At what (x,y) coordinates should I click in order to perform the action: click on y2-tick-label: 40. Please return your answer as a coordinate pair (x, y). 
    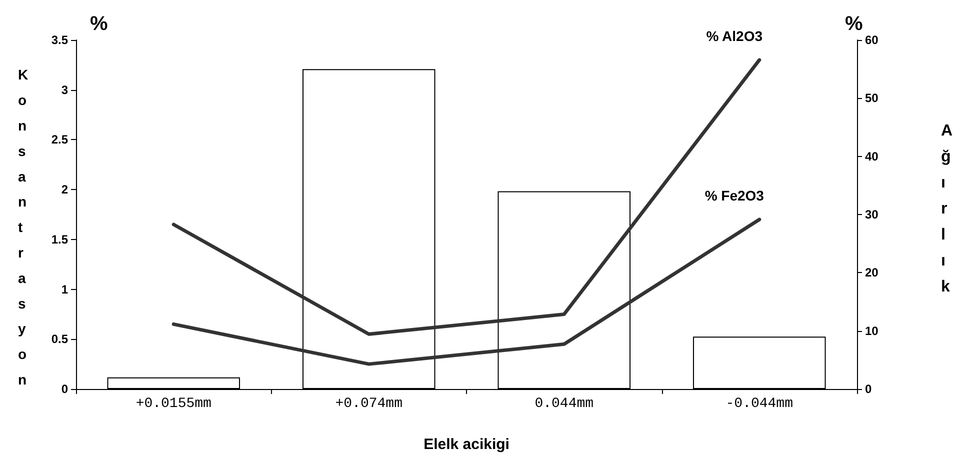
    Looking at the image, I should click on (872, 156).